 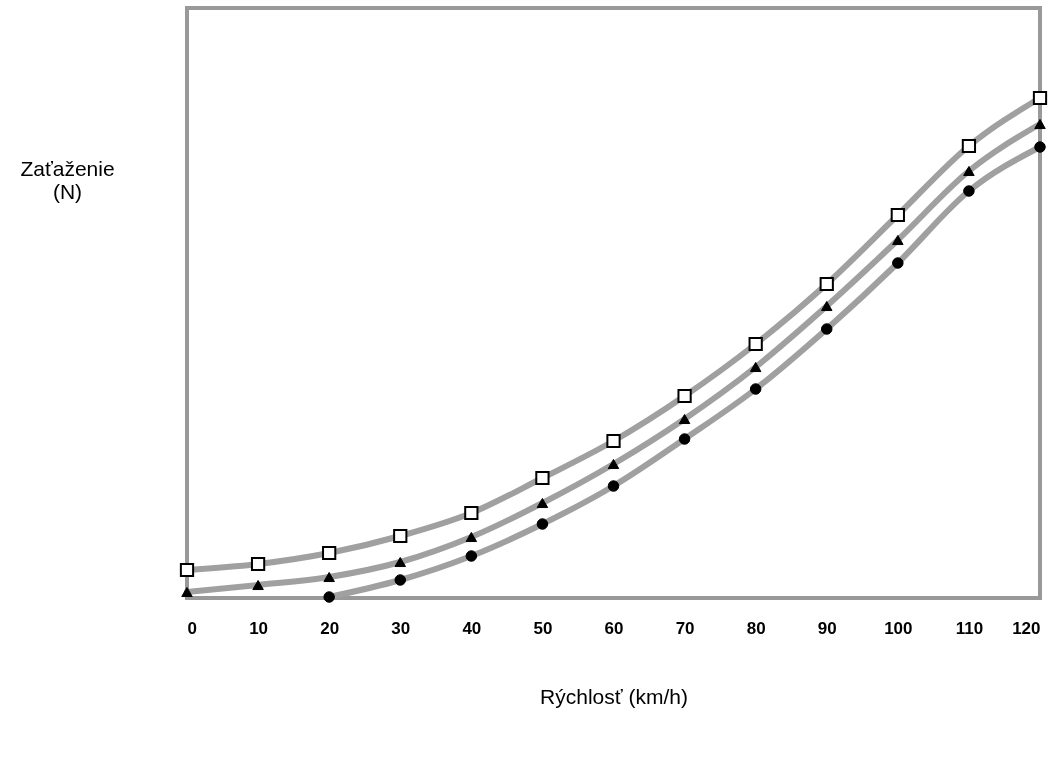 What do you see at coordinates (614, 696) in the screenshot?
I see `x-axis-title: Rýchlosť (km/h)` at bounding box center [614, 696].